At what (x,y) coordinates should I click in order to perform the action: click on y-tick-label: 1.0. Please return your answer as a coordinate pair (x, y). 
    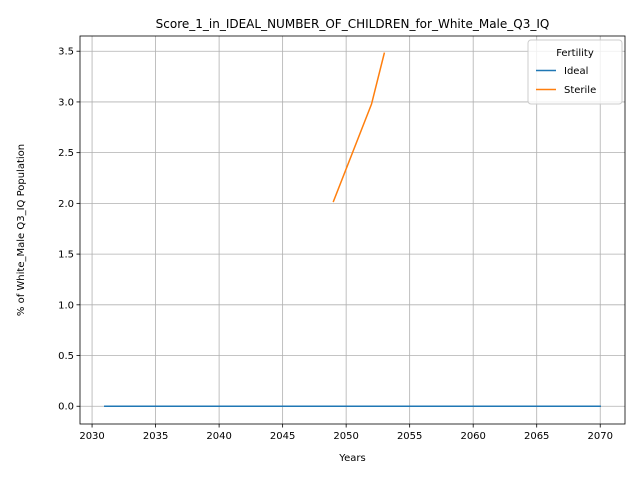
    Looking at the image, I should click on (66, 305).